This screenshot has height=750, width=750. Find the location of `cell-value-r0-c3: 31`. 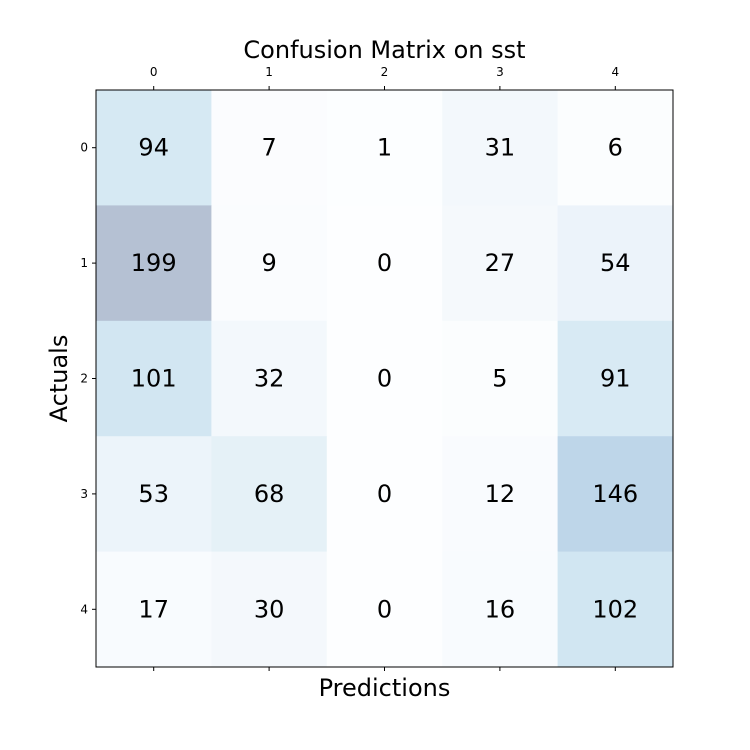

cell-value-r0-c3: 31 is located at coordinates (500, 148).